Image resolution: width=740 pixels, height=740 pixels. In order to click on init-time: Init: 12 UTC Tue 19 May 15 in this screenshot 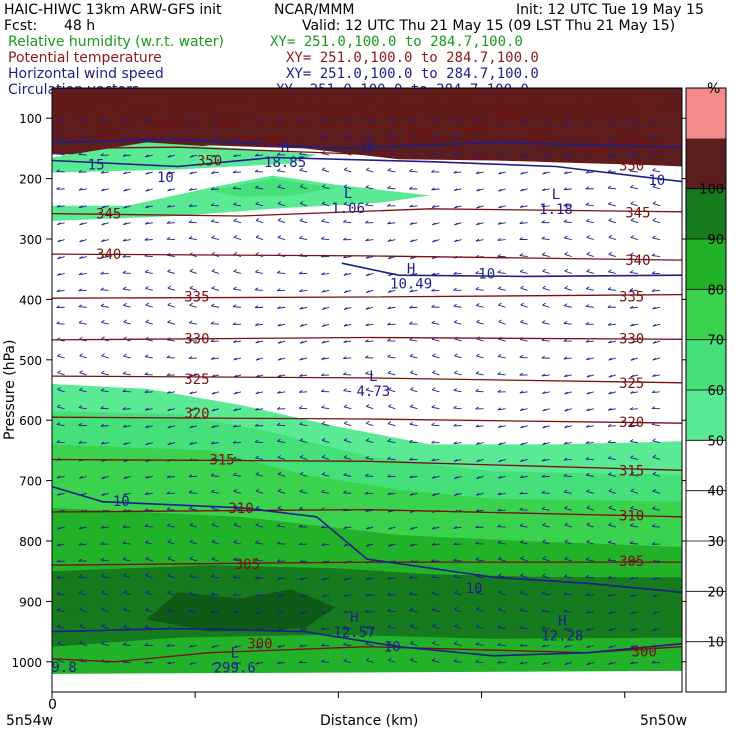, I will do `click(610, 10)`.